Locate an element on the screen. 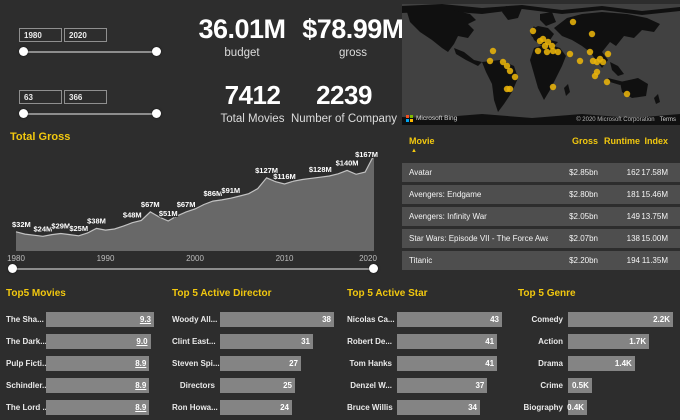  chart-range-handle-left is located at coordinates (12, 268).